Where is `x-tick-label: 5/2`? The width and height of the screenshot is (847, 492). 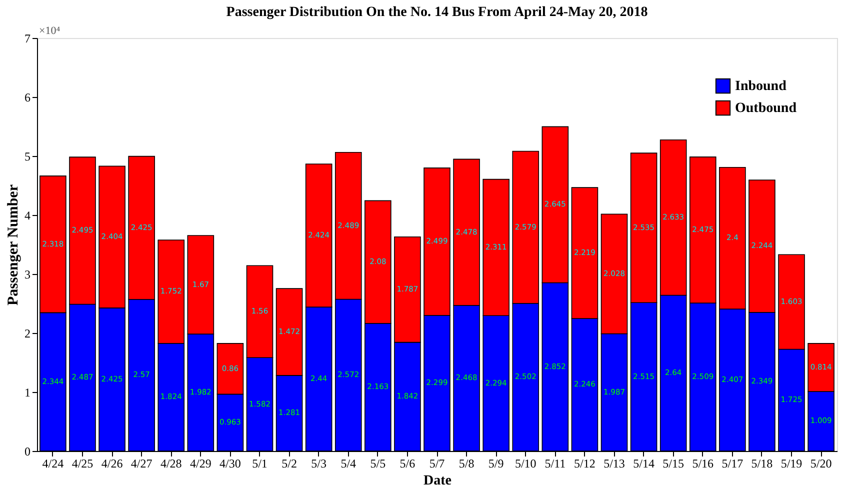
x-tick-label: 5/2 is located at coordinates (289, 463).